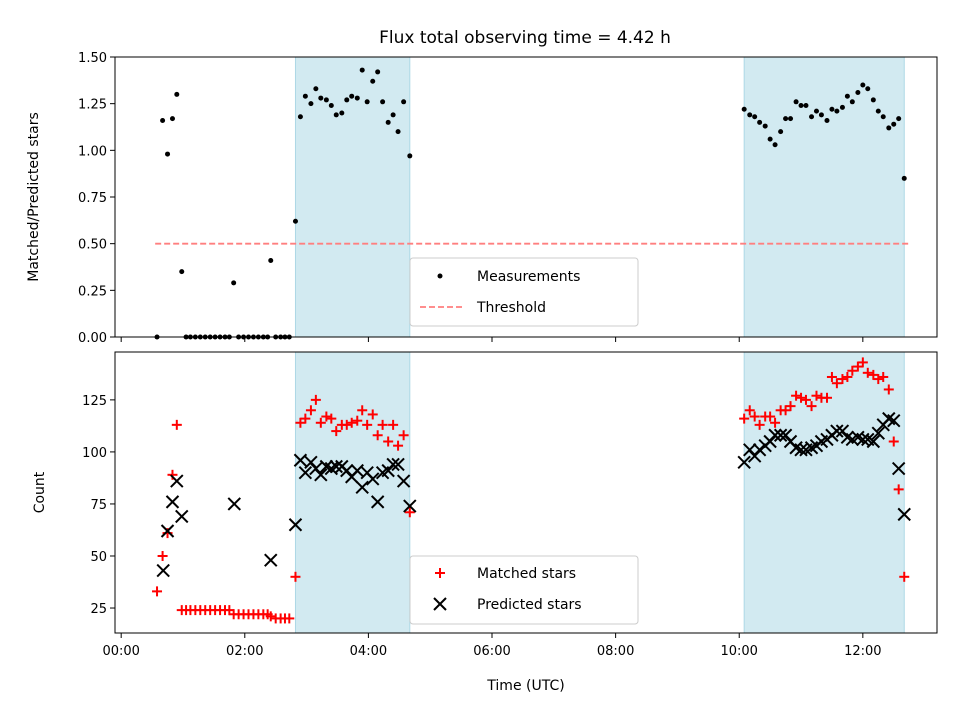 The width and height of the screenshot is (960, 720). Describe the element at coordinates (92, 105) in the screenshot. I see `ratio-y-tick-label-5: 1.25` at that location.